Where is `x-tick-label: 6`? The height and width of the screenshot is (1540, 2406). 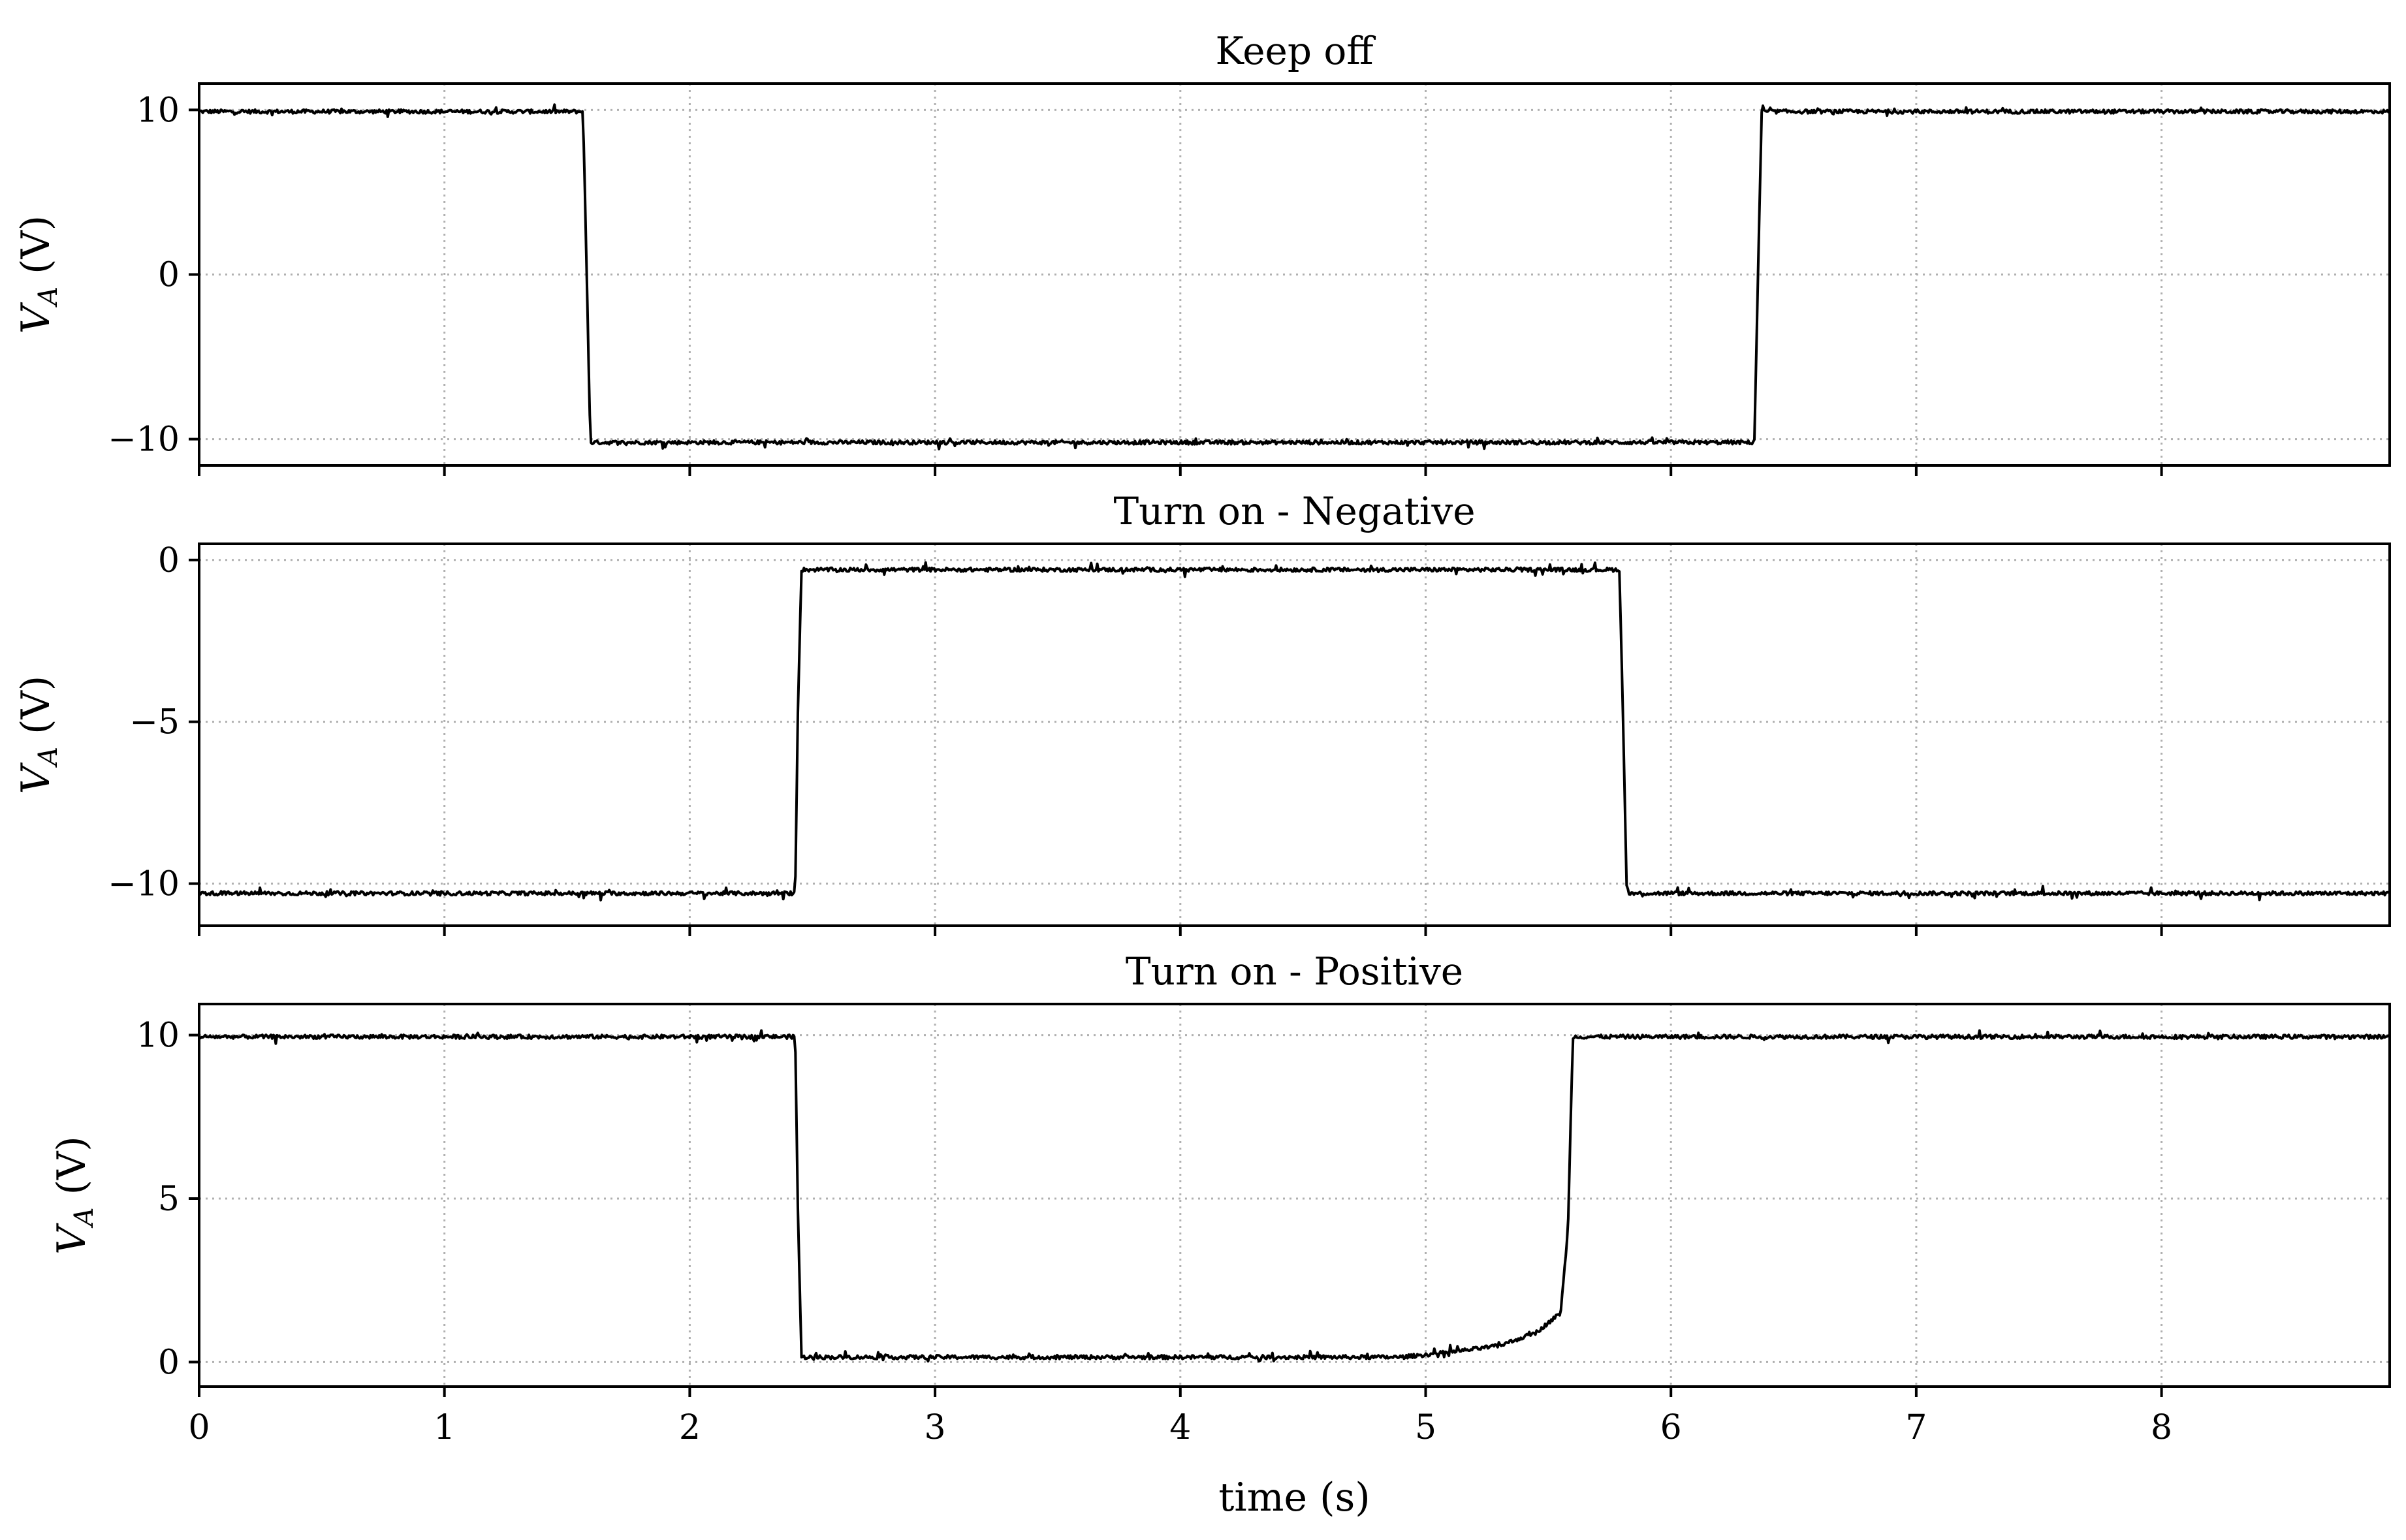 x-tick-label: 6 is located at coordinates (1671, 1427).